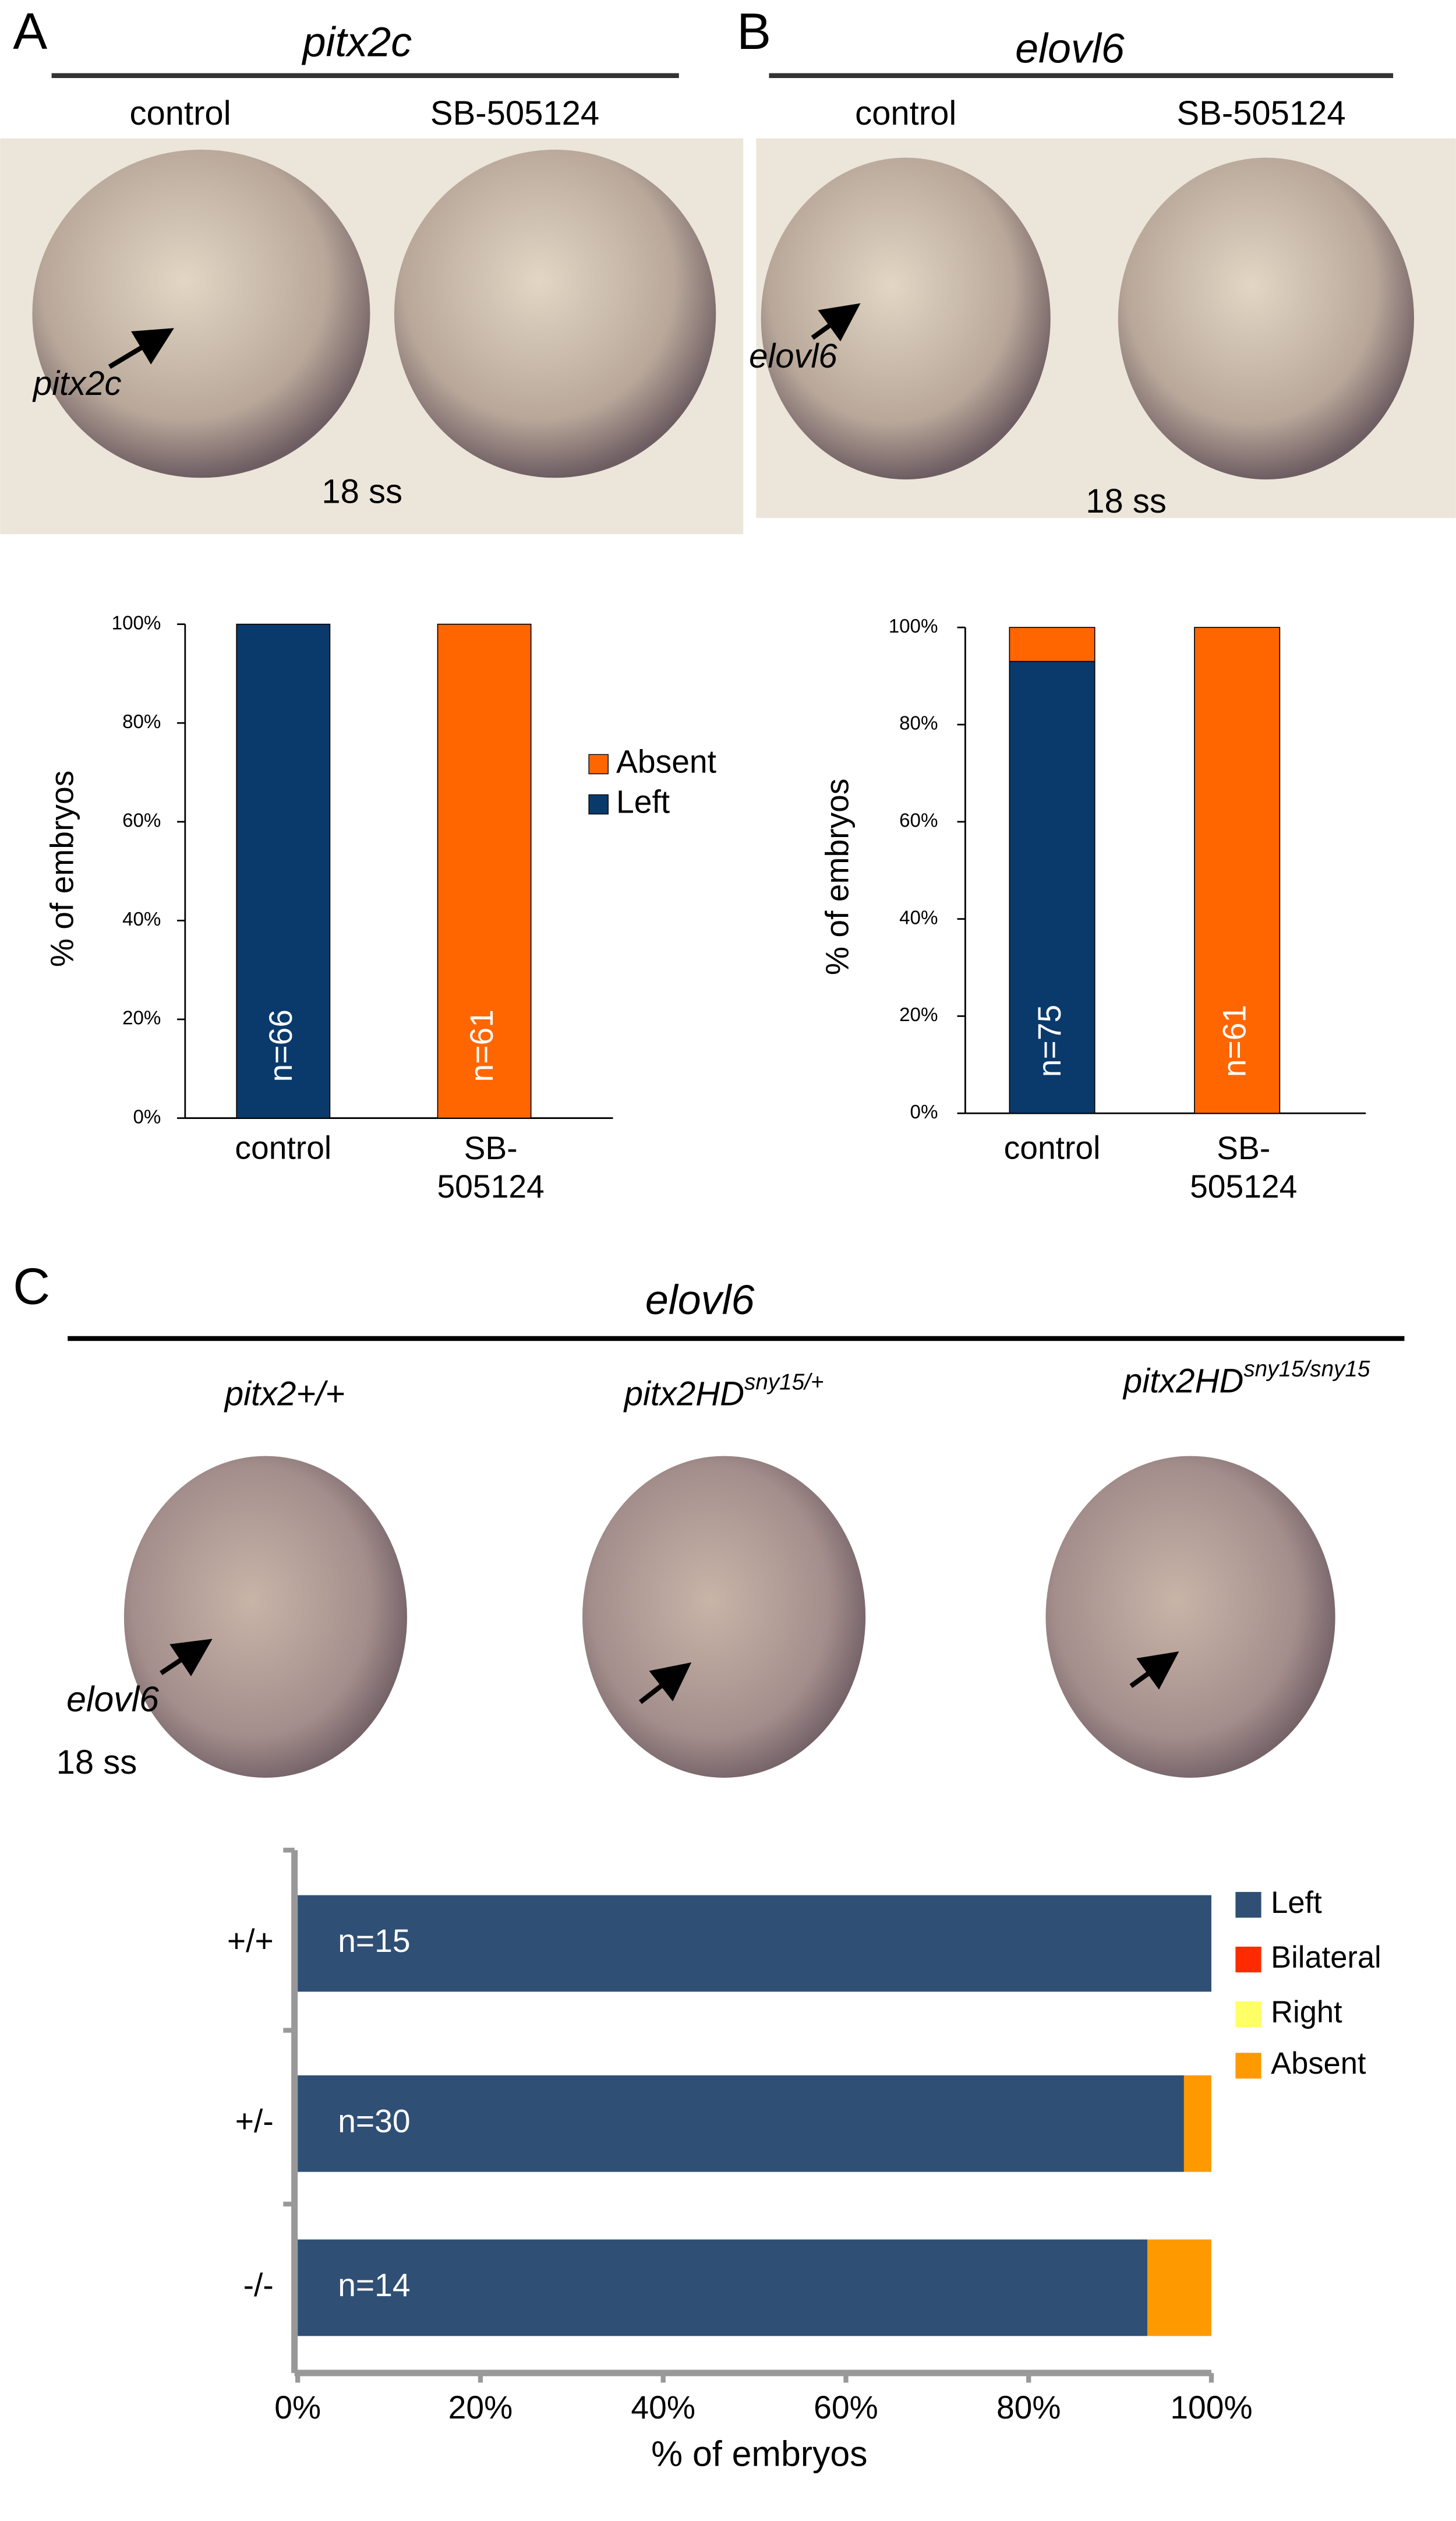  What do you see at coordinates (357, 42) in the screenshot?
I see `gene-title: pitx2c` at bounding box center [357, 42].